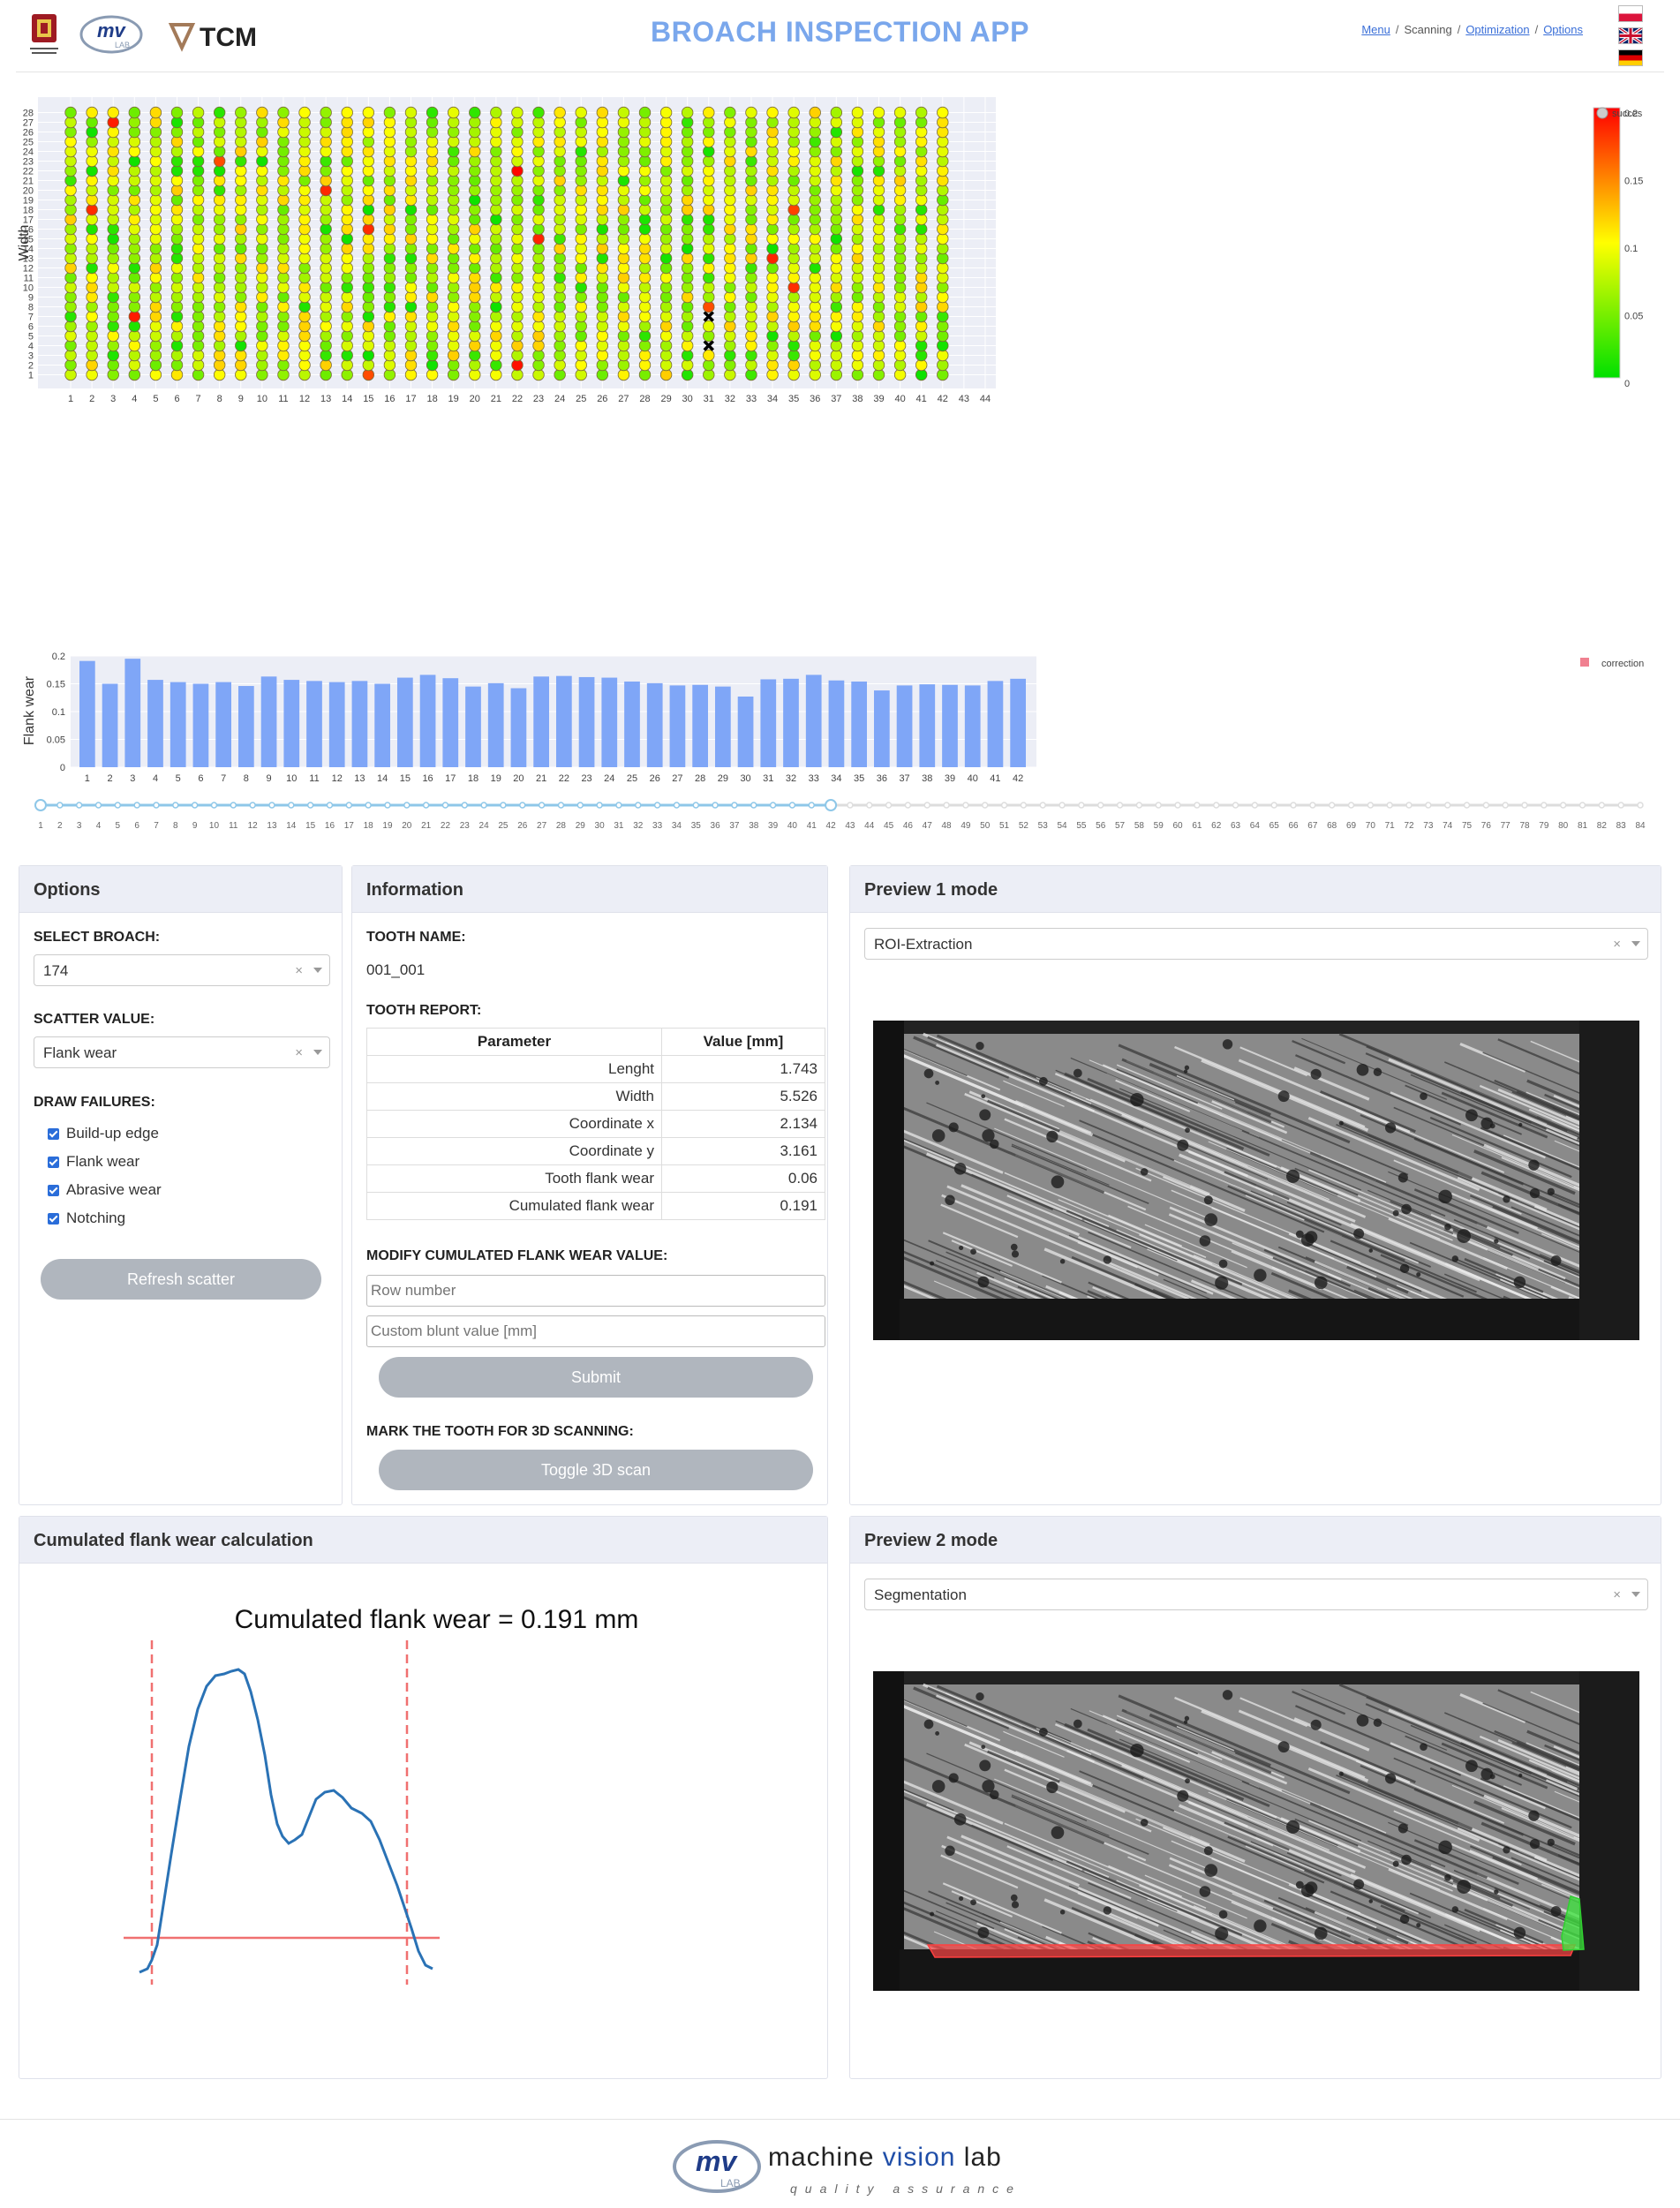 The image size is (1680, 2208). I want to click on report-value: 0.191, so click(743, 1206).